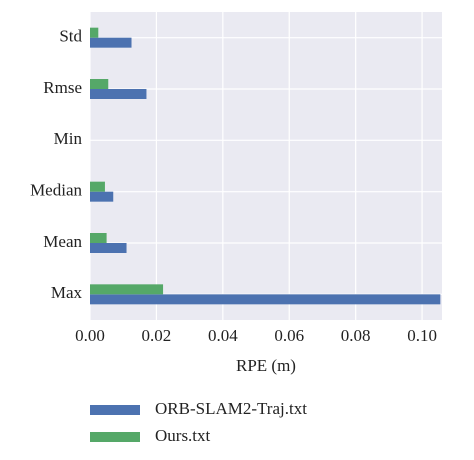 This screenshot has height=460, width=474. Describe the element at coordinates (356, 335) in the screenshot. I see `x-tick-label: 0.08` at that location.